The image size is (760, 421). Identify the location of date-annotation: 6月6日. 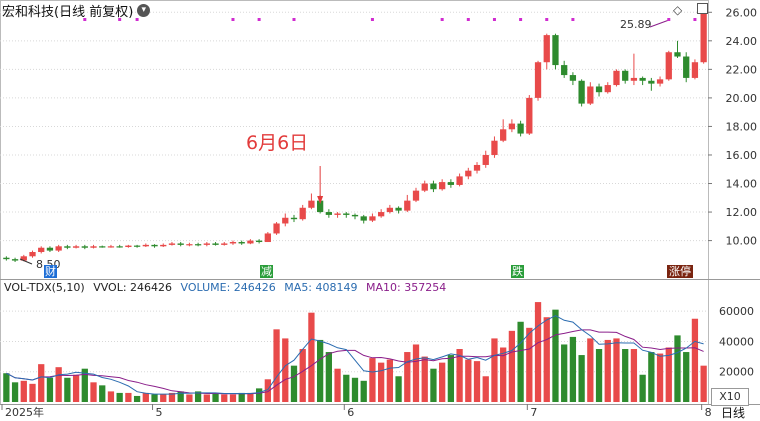
(277, 143).